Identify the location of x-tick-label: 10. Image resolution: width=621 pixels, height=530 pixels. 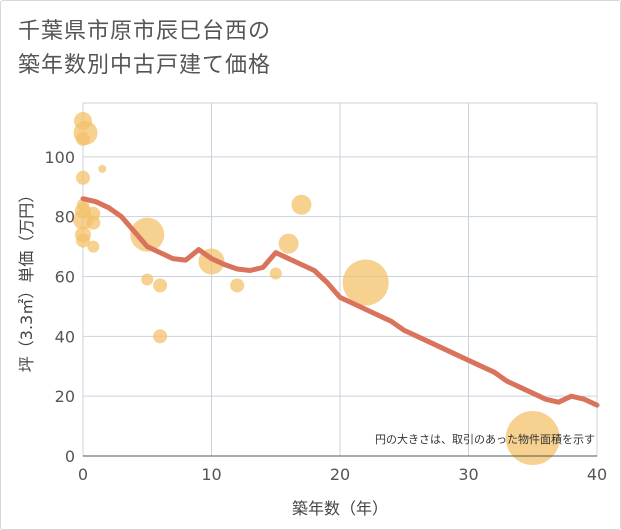
(211, 474).